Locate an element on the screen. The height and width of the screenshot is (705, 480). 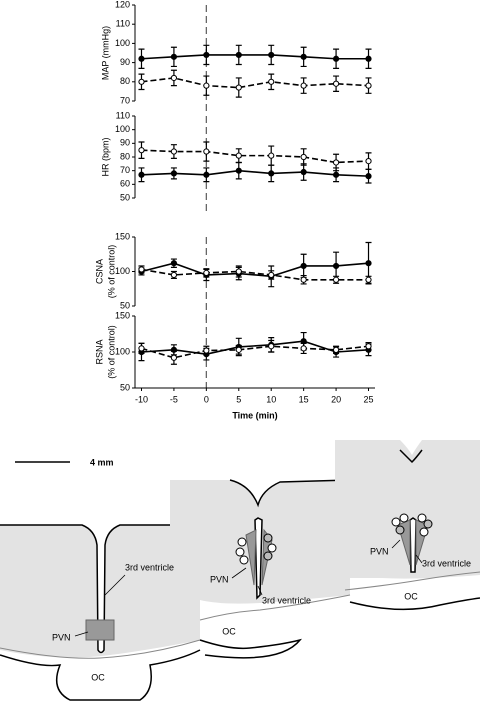
tissue is located at coordinates (407, 509).